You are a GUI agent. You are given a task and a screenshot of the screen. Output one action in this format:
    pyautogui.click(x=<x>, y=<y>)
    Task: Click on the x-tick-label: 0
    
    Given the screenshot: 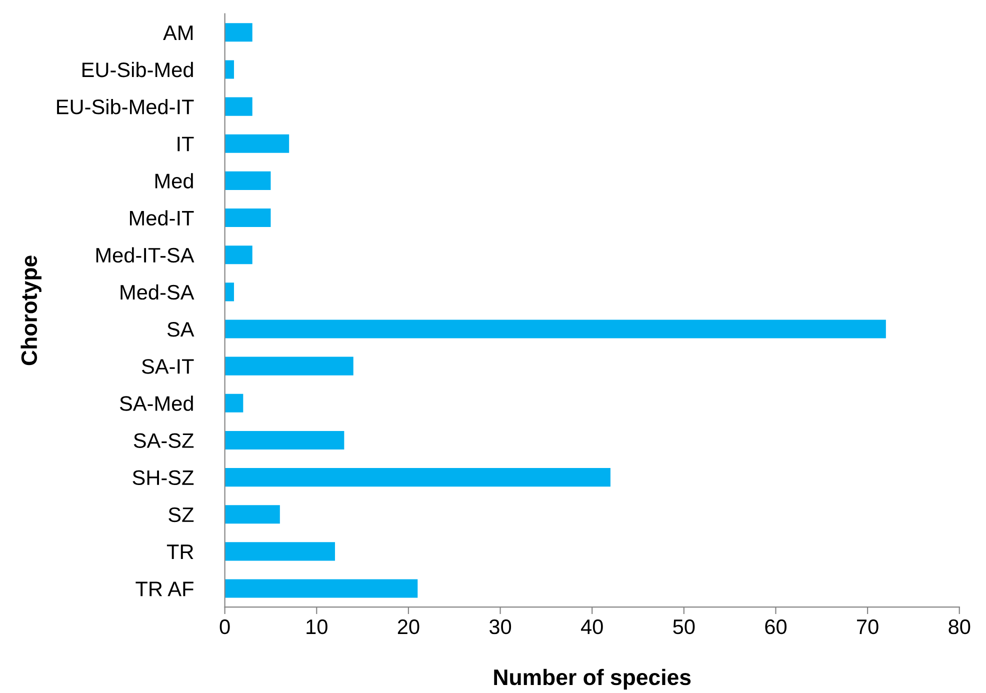 What is the action you would take?
    pyautogui.click(x=225, y=626)
    